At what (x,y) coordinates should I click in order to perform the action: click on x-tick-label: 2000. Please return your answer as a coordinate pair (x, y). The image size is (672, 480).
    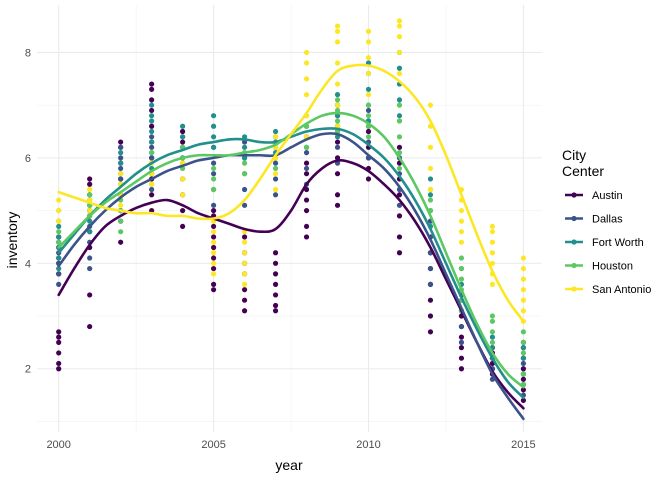
    Looking at the image, I should click on (58, 445).